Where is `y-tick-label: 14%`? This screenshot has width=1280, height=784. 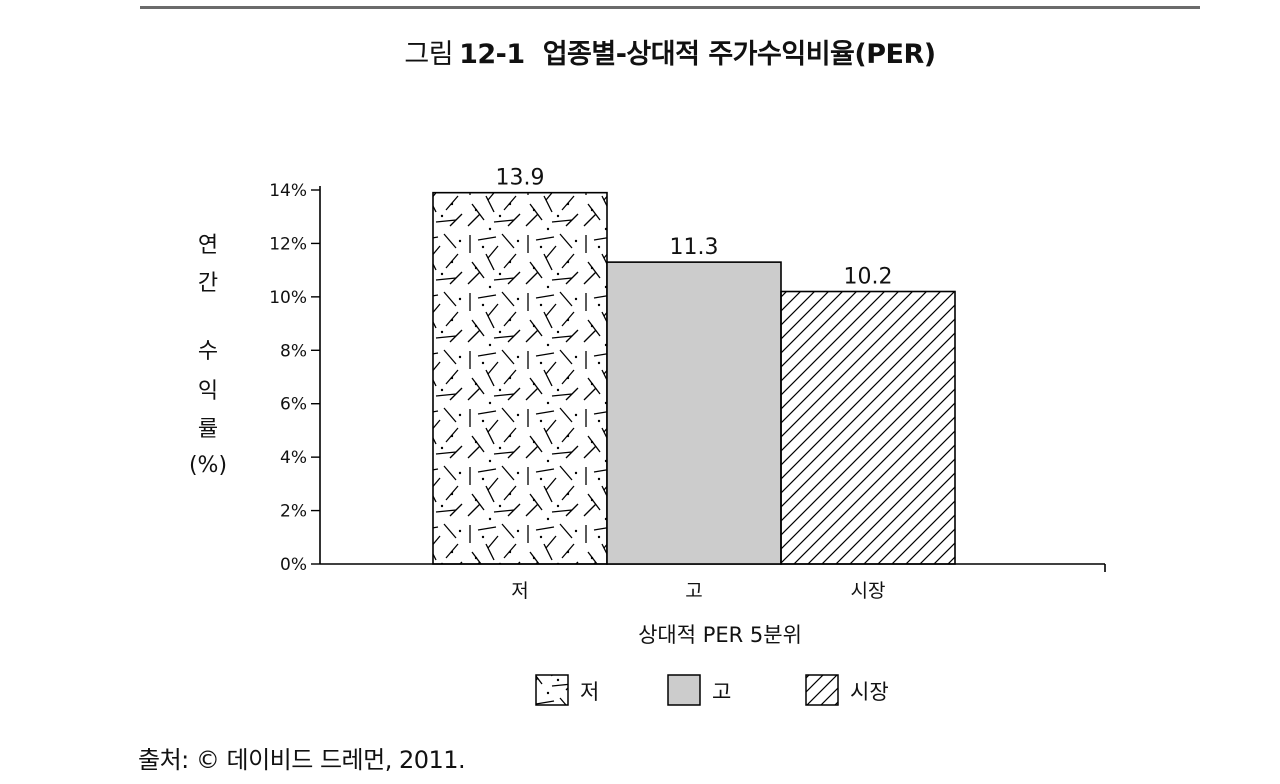
y-tick-label: 14% is located at coordinates (288, 191).